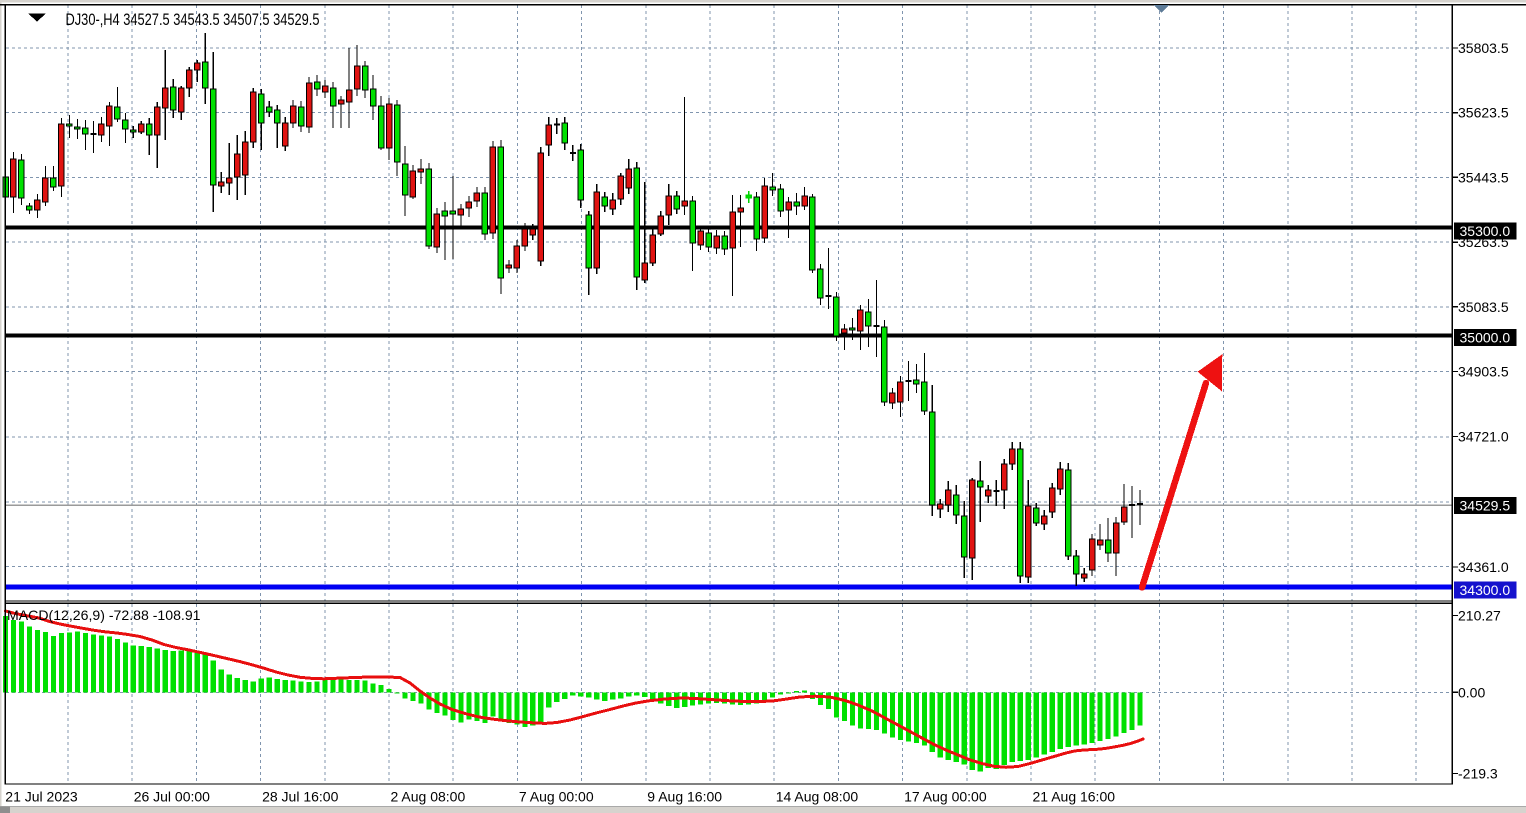 Image resolution: width=1526 pixels, height=813 pixels. What do you see at coordinates (1074, 797) in the screenshot?
I see `svg-text: 21 Aug 16:00` at bounding box center [1074, 797].